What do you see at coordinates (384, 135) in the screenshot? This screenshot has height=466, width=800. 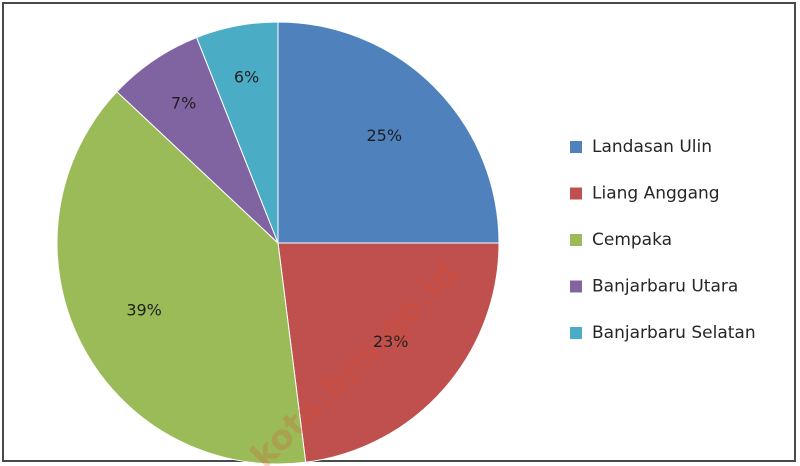 I see `data-label: 25%` at bounding box center [384, 135].